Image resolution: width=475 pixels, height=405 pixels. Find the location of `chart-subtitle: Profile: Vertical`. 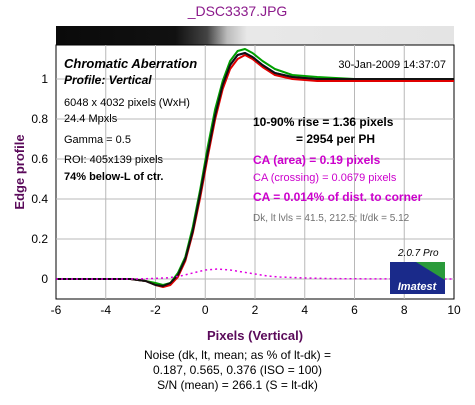

chart-subtitle: Profile: Vertical is located at coordinates (108, 80).